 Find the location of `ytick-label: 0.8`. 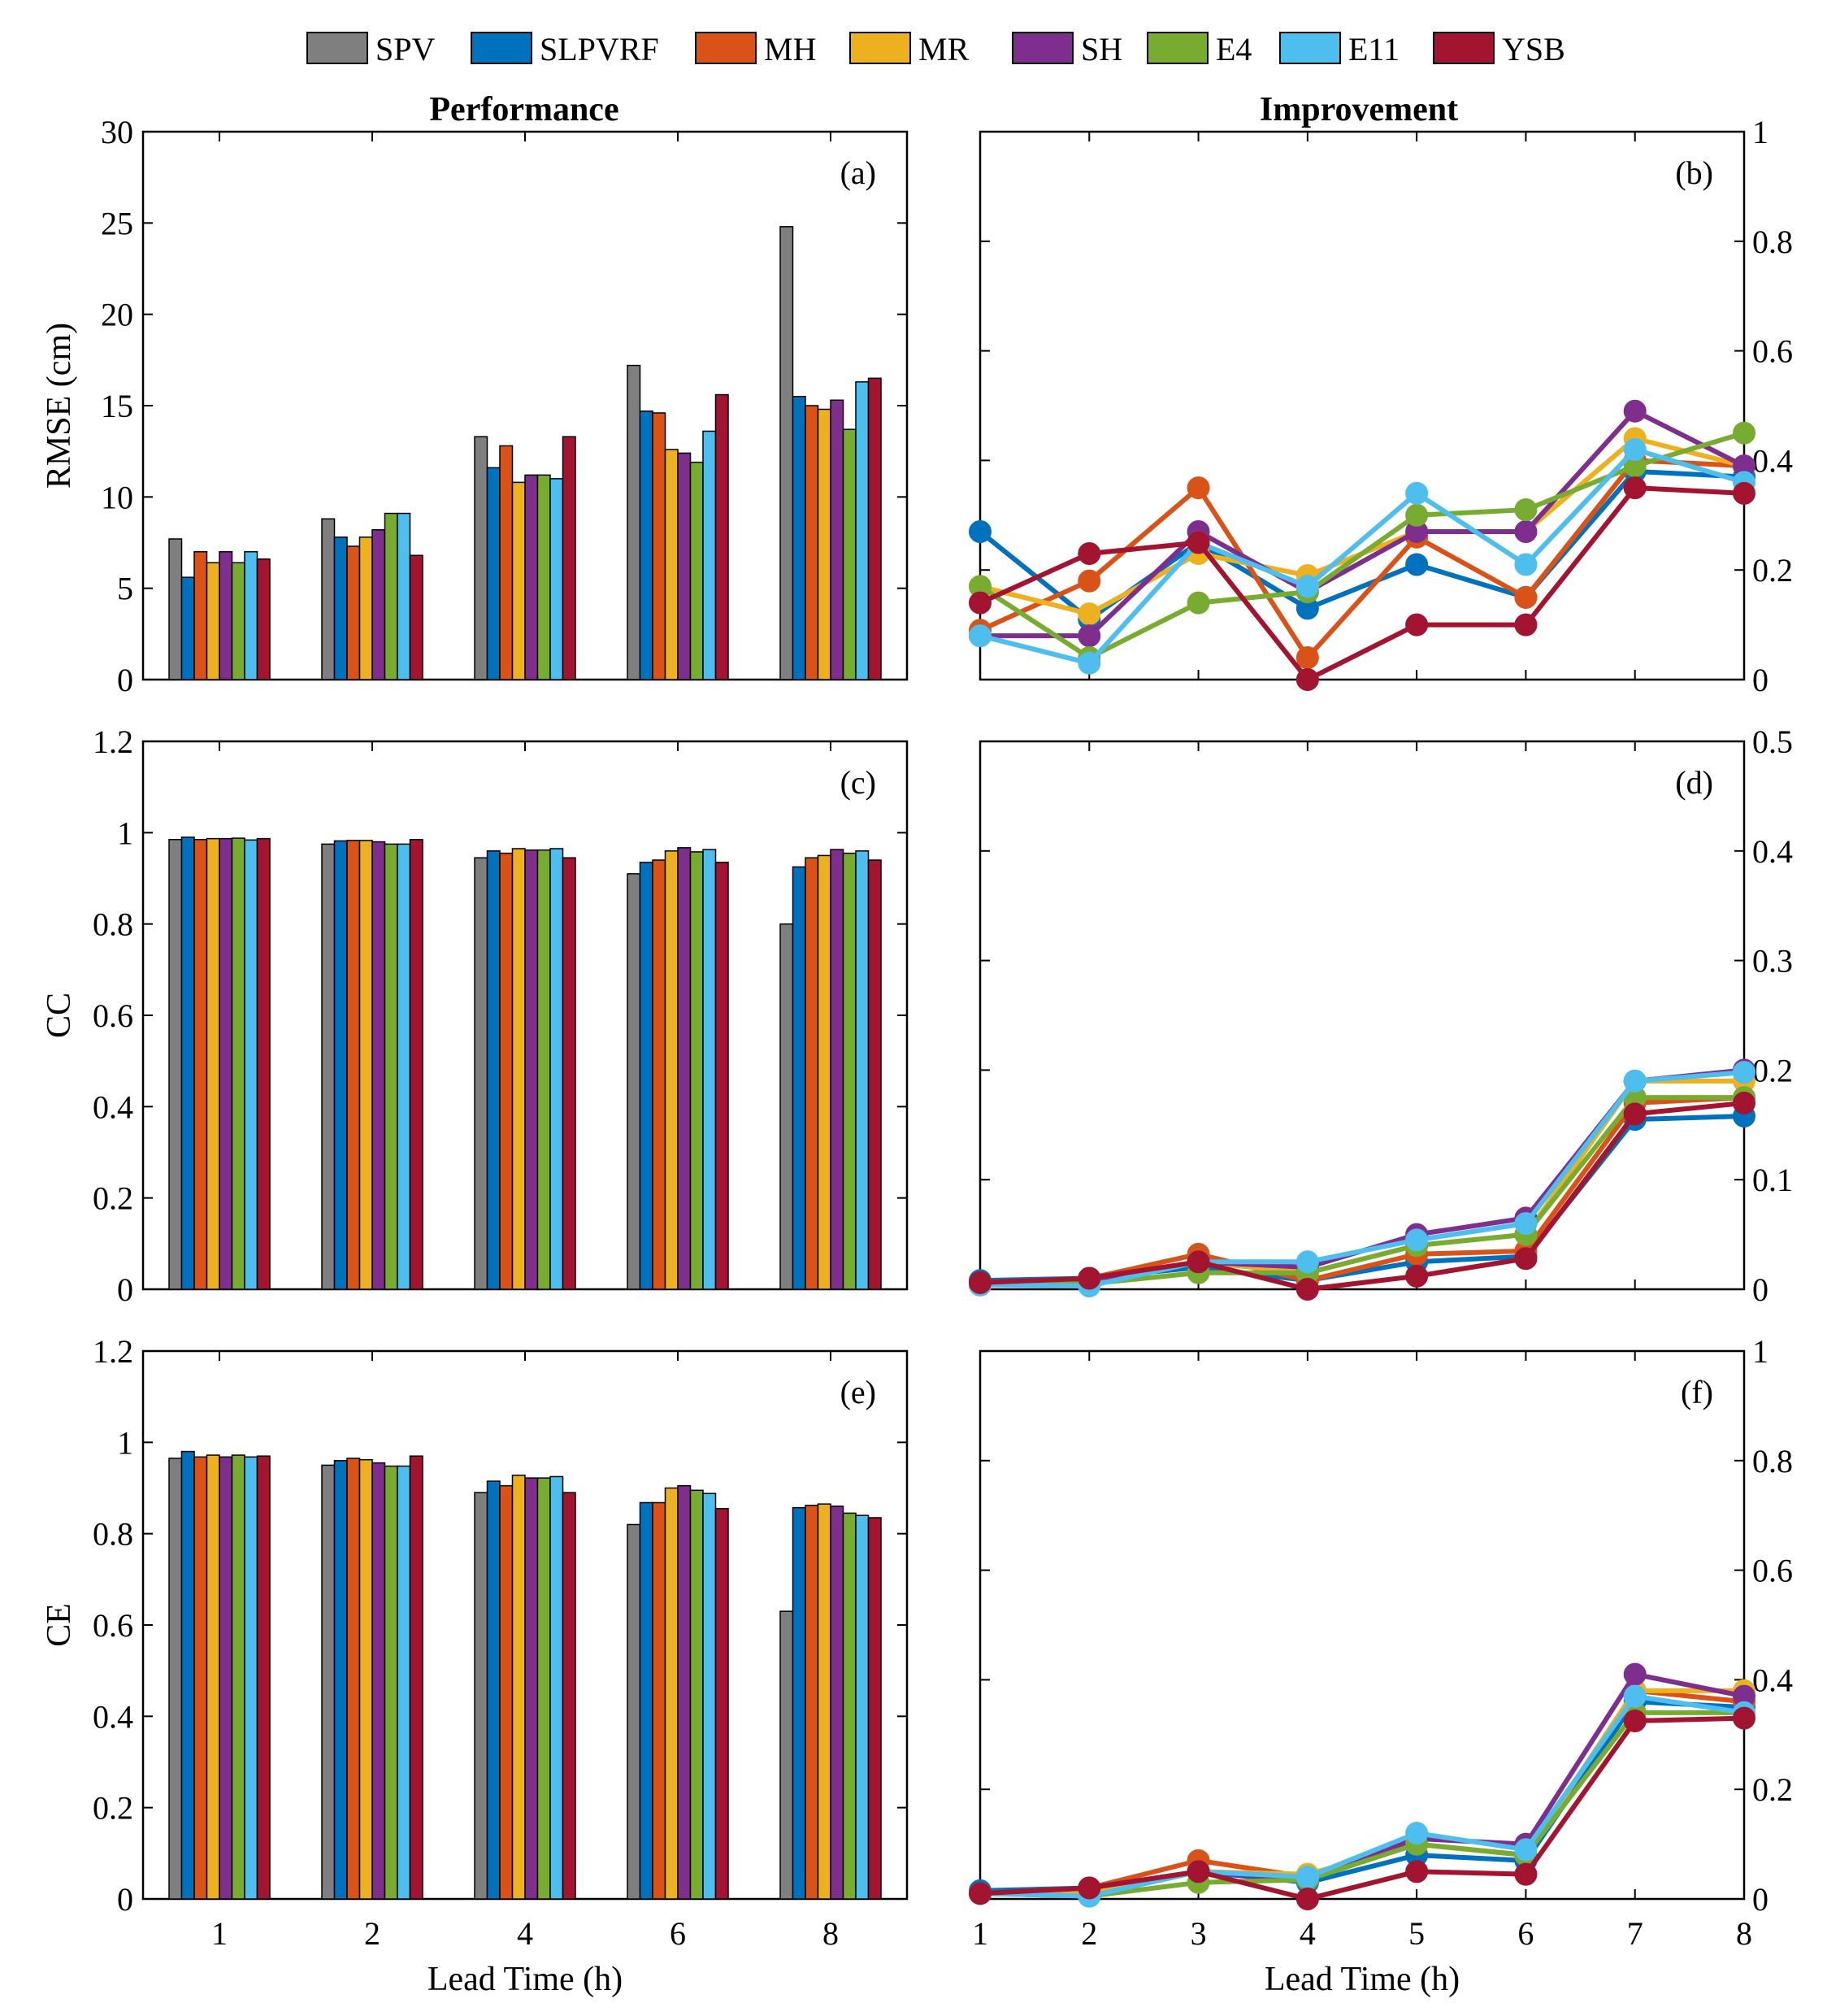

ytick-label: 0.8 is located at coordinates (113, 1534).